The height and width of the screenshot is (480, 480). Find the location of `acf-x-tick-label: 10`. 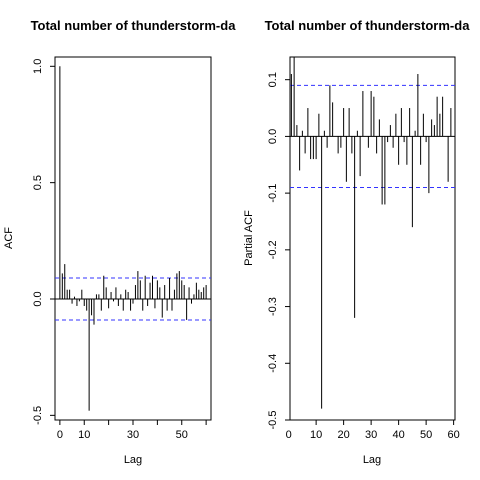

acf-x-tick-label: 10 is located at coordinates (84, 435).